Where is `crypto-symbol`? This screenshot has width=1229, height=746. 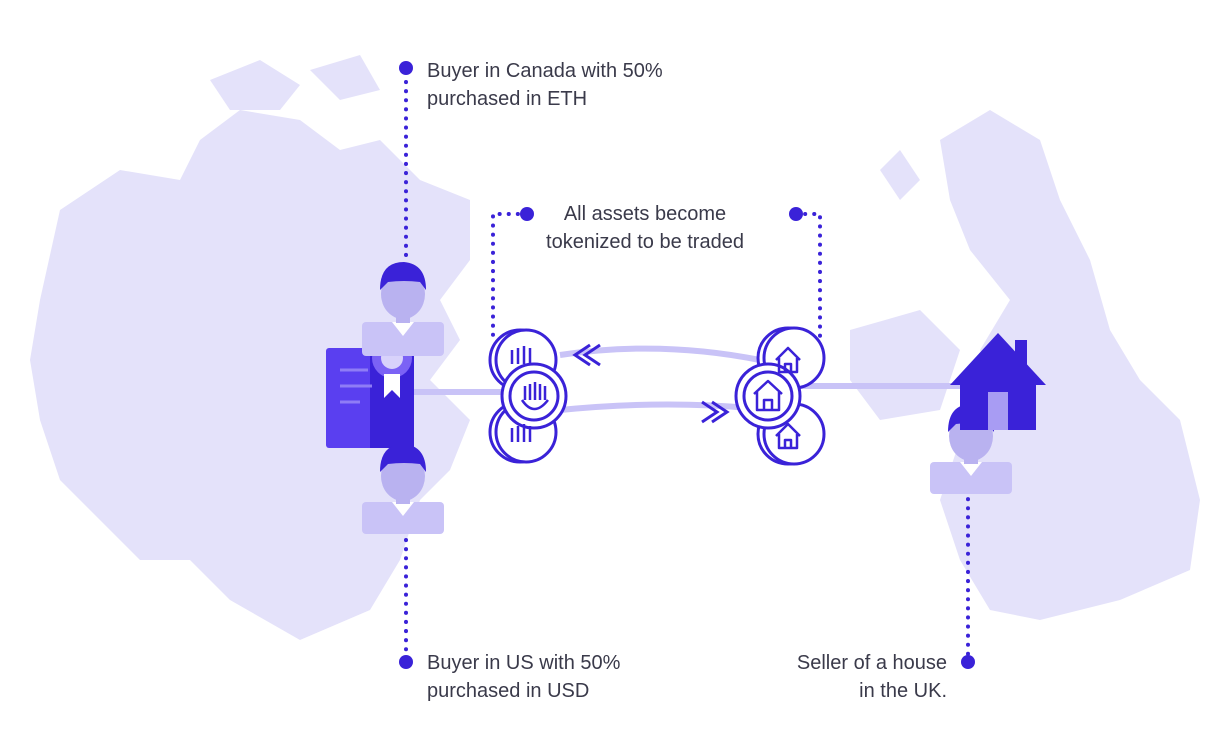 crypto-symbol is located at coordinates (529, 394).